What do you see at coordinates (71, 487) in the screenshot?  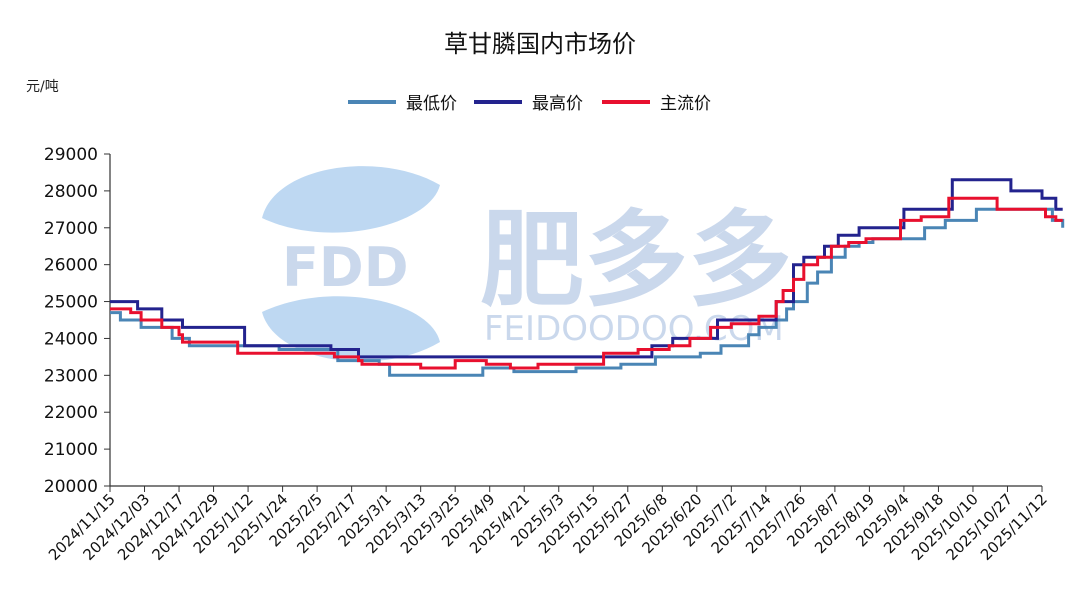 I see `y-tick-label: 20000` at bounding box center [71, 487].